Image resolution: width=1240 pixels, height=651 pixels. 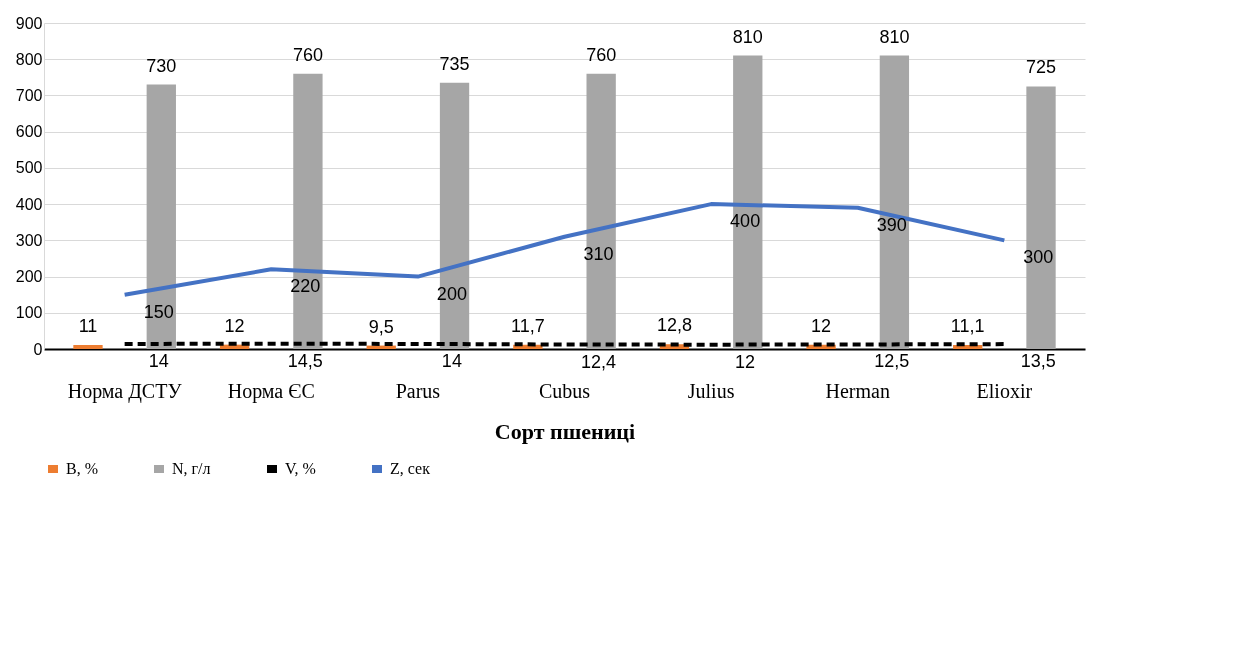 What do you see at coordinates (29, 95) in the screenshot?
I see `y-tick-label: 700` at bounding box center [29, 95].